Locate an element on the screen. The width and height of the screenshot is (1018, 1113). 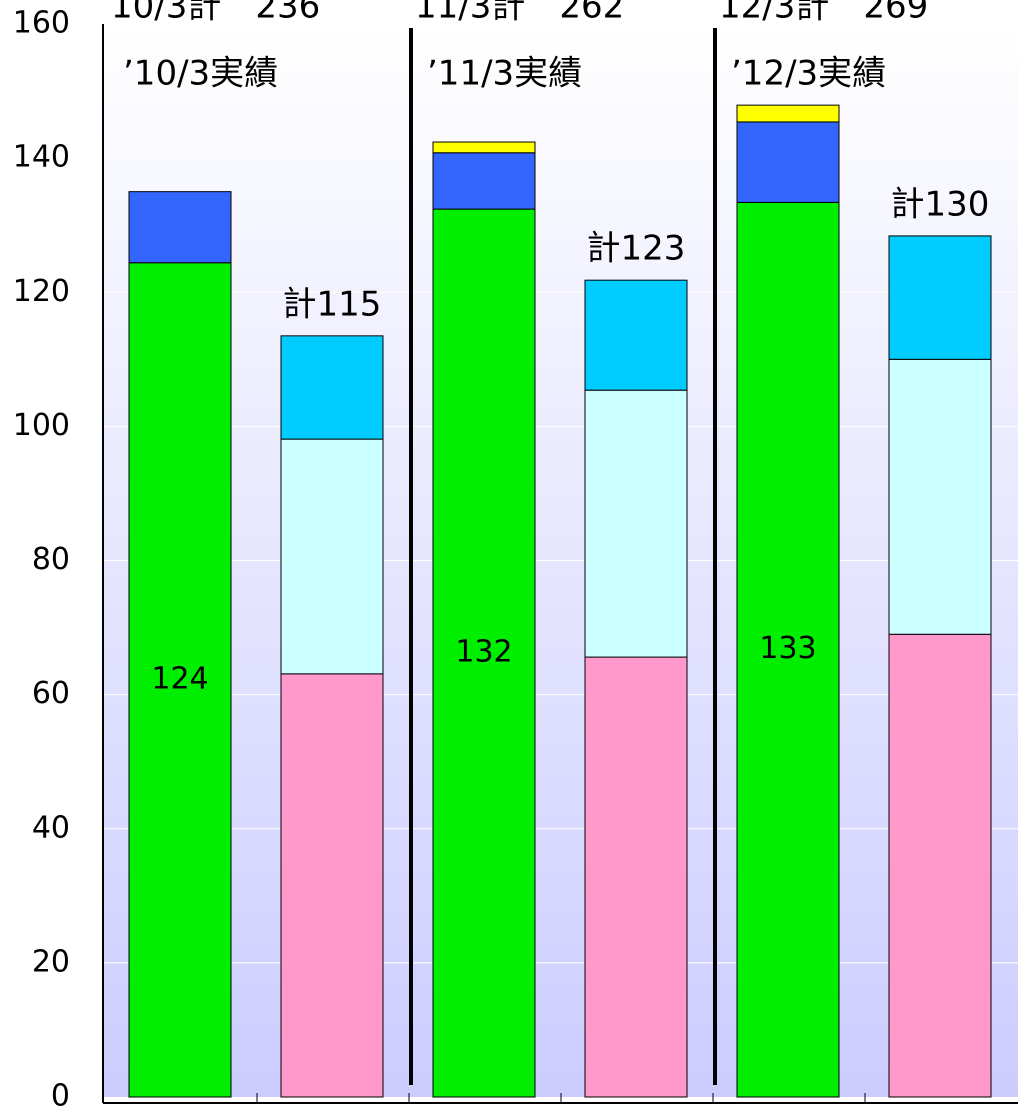
header: 11/3計 262 is located at coordinates (519, 13).